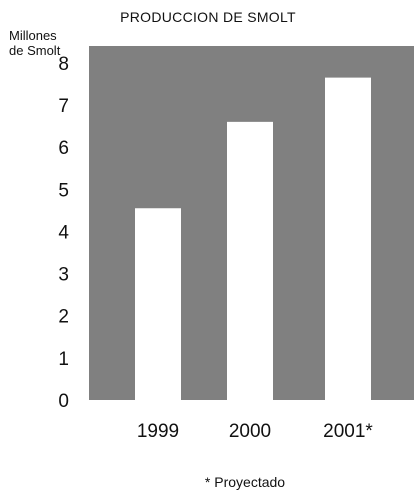  What do you see at coordinates (158, 431) in the screenshot?
I see `x-tick-label: 1999` at bounding box center [158, 431].